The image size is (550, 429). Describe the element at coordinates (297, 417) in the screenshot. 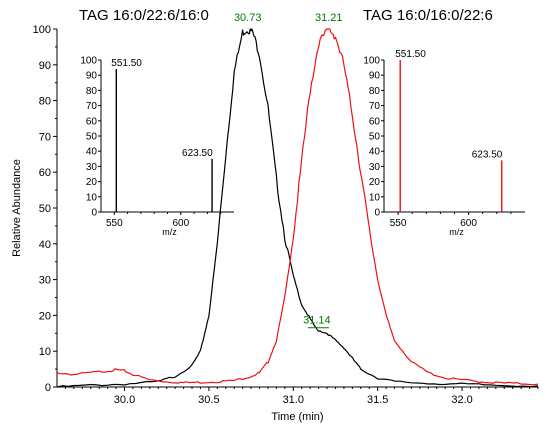

I see `x-axis-title: Time (min)` at that location.